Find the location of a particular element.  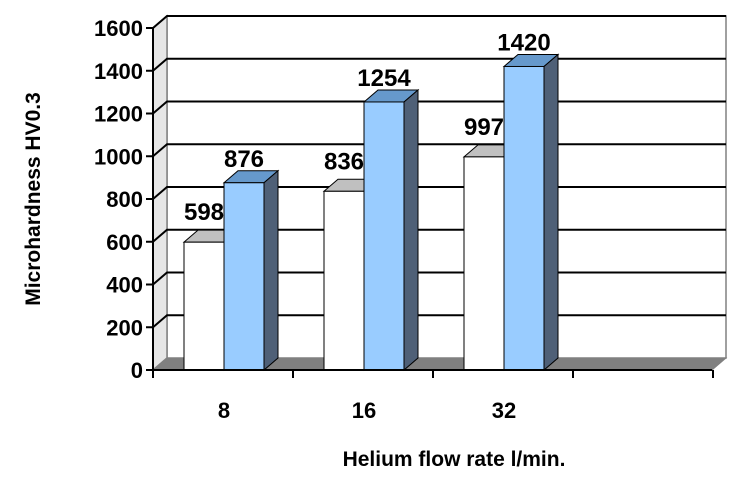

x-axis-label: Helium flow rate l/min. is located at coordinates (454, 459).